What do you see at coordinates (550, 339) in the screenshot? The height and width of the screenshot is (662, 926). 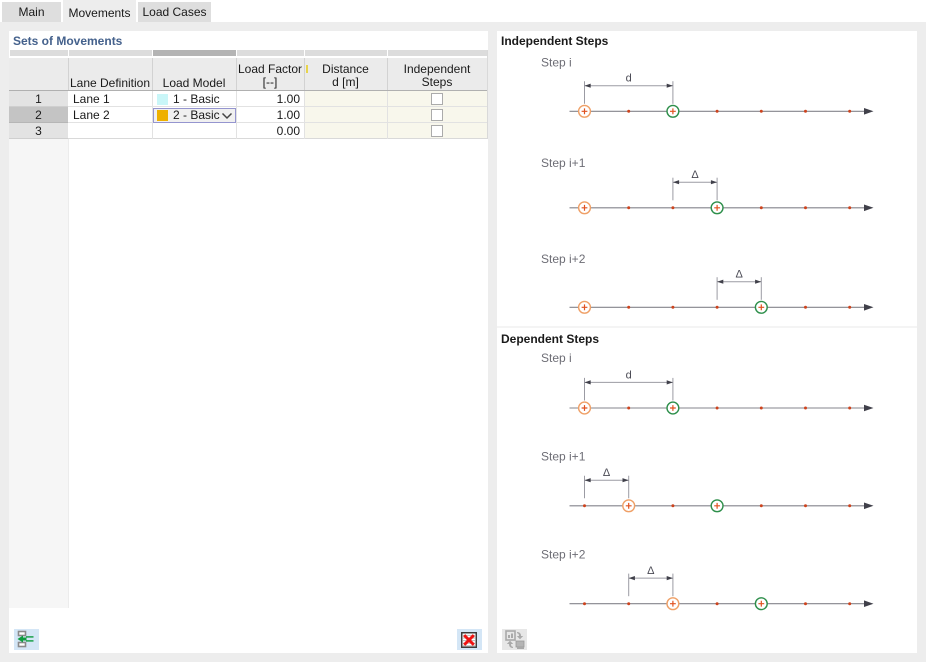 I see `svg-text: Dependent Steps` at bounding box center [550, 339].